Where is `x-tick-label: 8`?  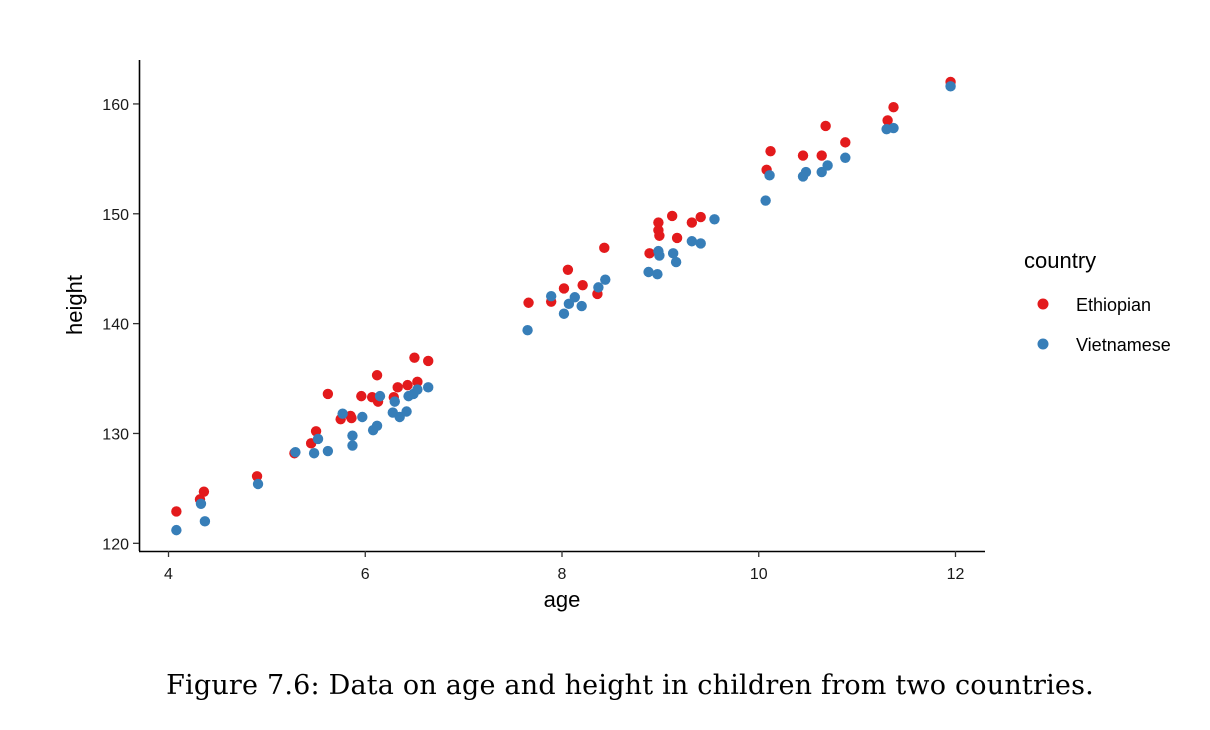
x-tick-label: 8 is located at coordinates (562, 574).